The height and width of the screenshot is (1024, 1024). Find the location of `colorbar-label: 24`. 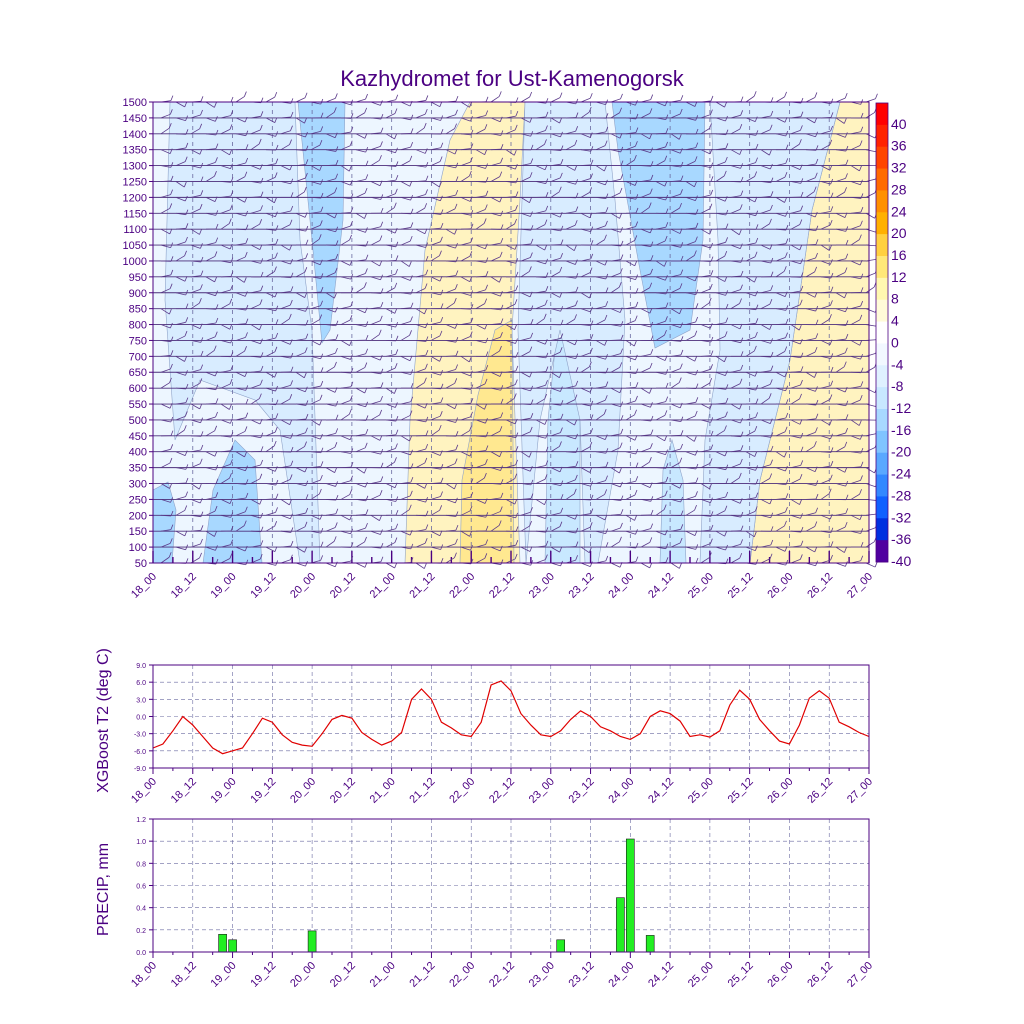

colorbar-label: 24 is located at coordinates (899, 211).